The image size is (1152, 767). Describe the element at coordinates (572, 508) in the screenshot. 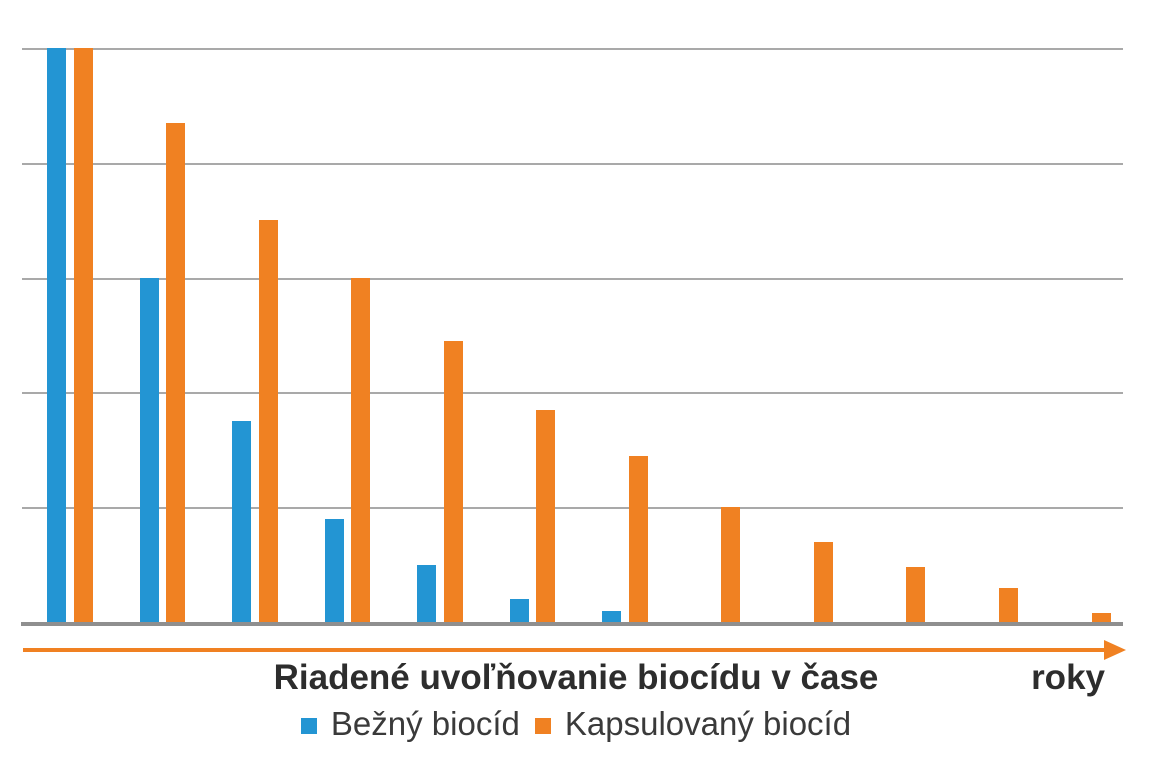

I see `gridline-20pct` at that location.